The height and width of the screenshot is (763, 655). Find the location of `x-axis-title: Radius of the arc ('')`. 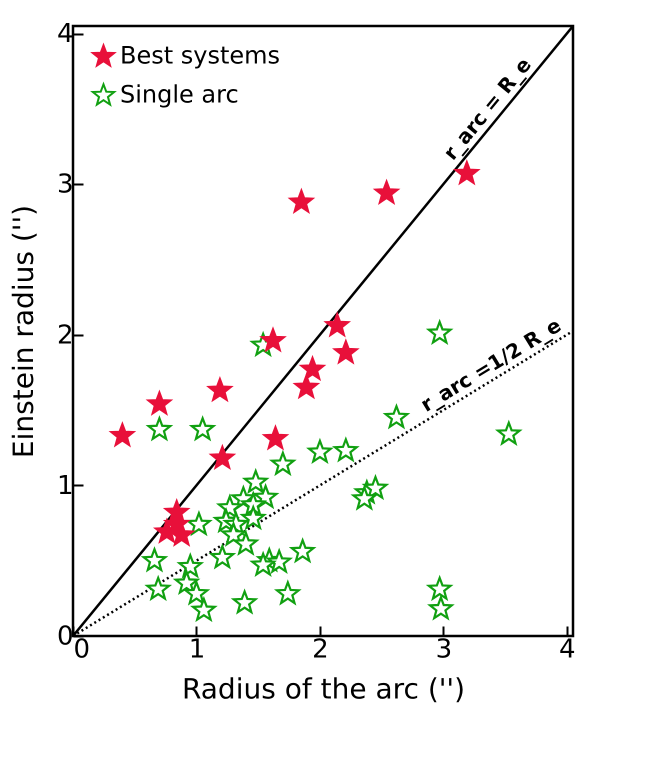

x-axis-title: Radius of the arc ('') is located at coordinates (324, 689).